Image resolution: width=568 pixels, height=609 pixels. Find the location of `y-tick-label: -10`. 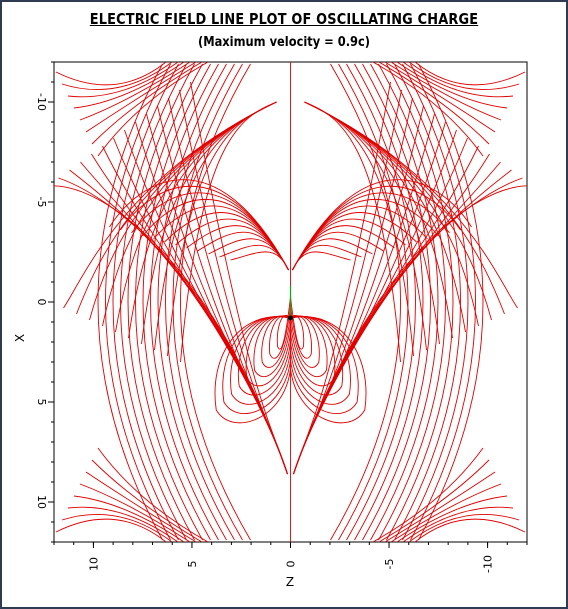

y-tick-label: -10 is located at coordinates (41, 102).